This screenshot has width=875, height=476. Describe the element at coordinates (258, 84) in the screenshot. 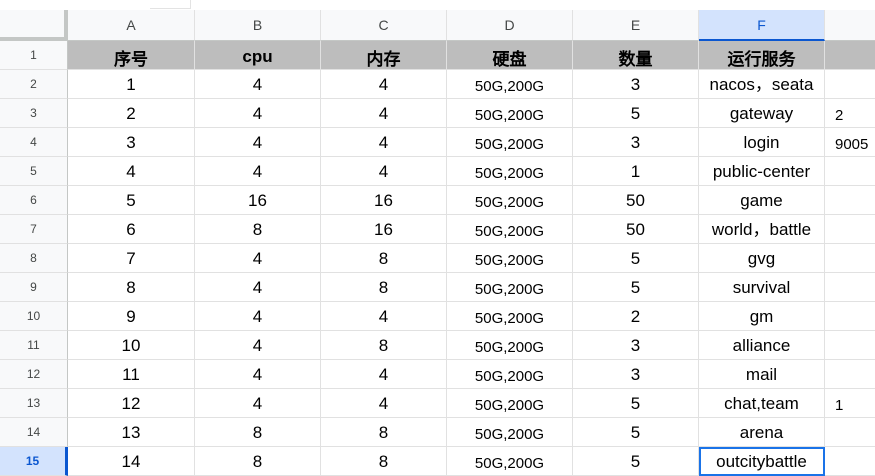

I see `cell-b2: 4` at that location.